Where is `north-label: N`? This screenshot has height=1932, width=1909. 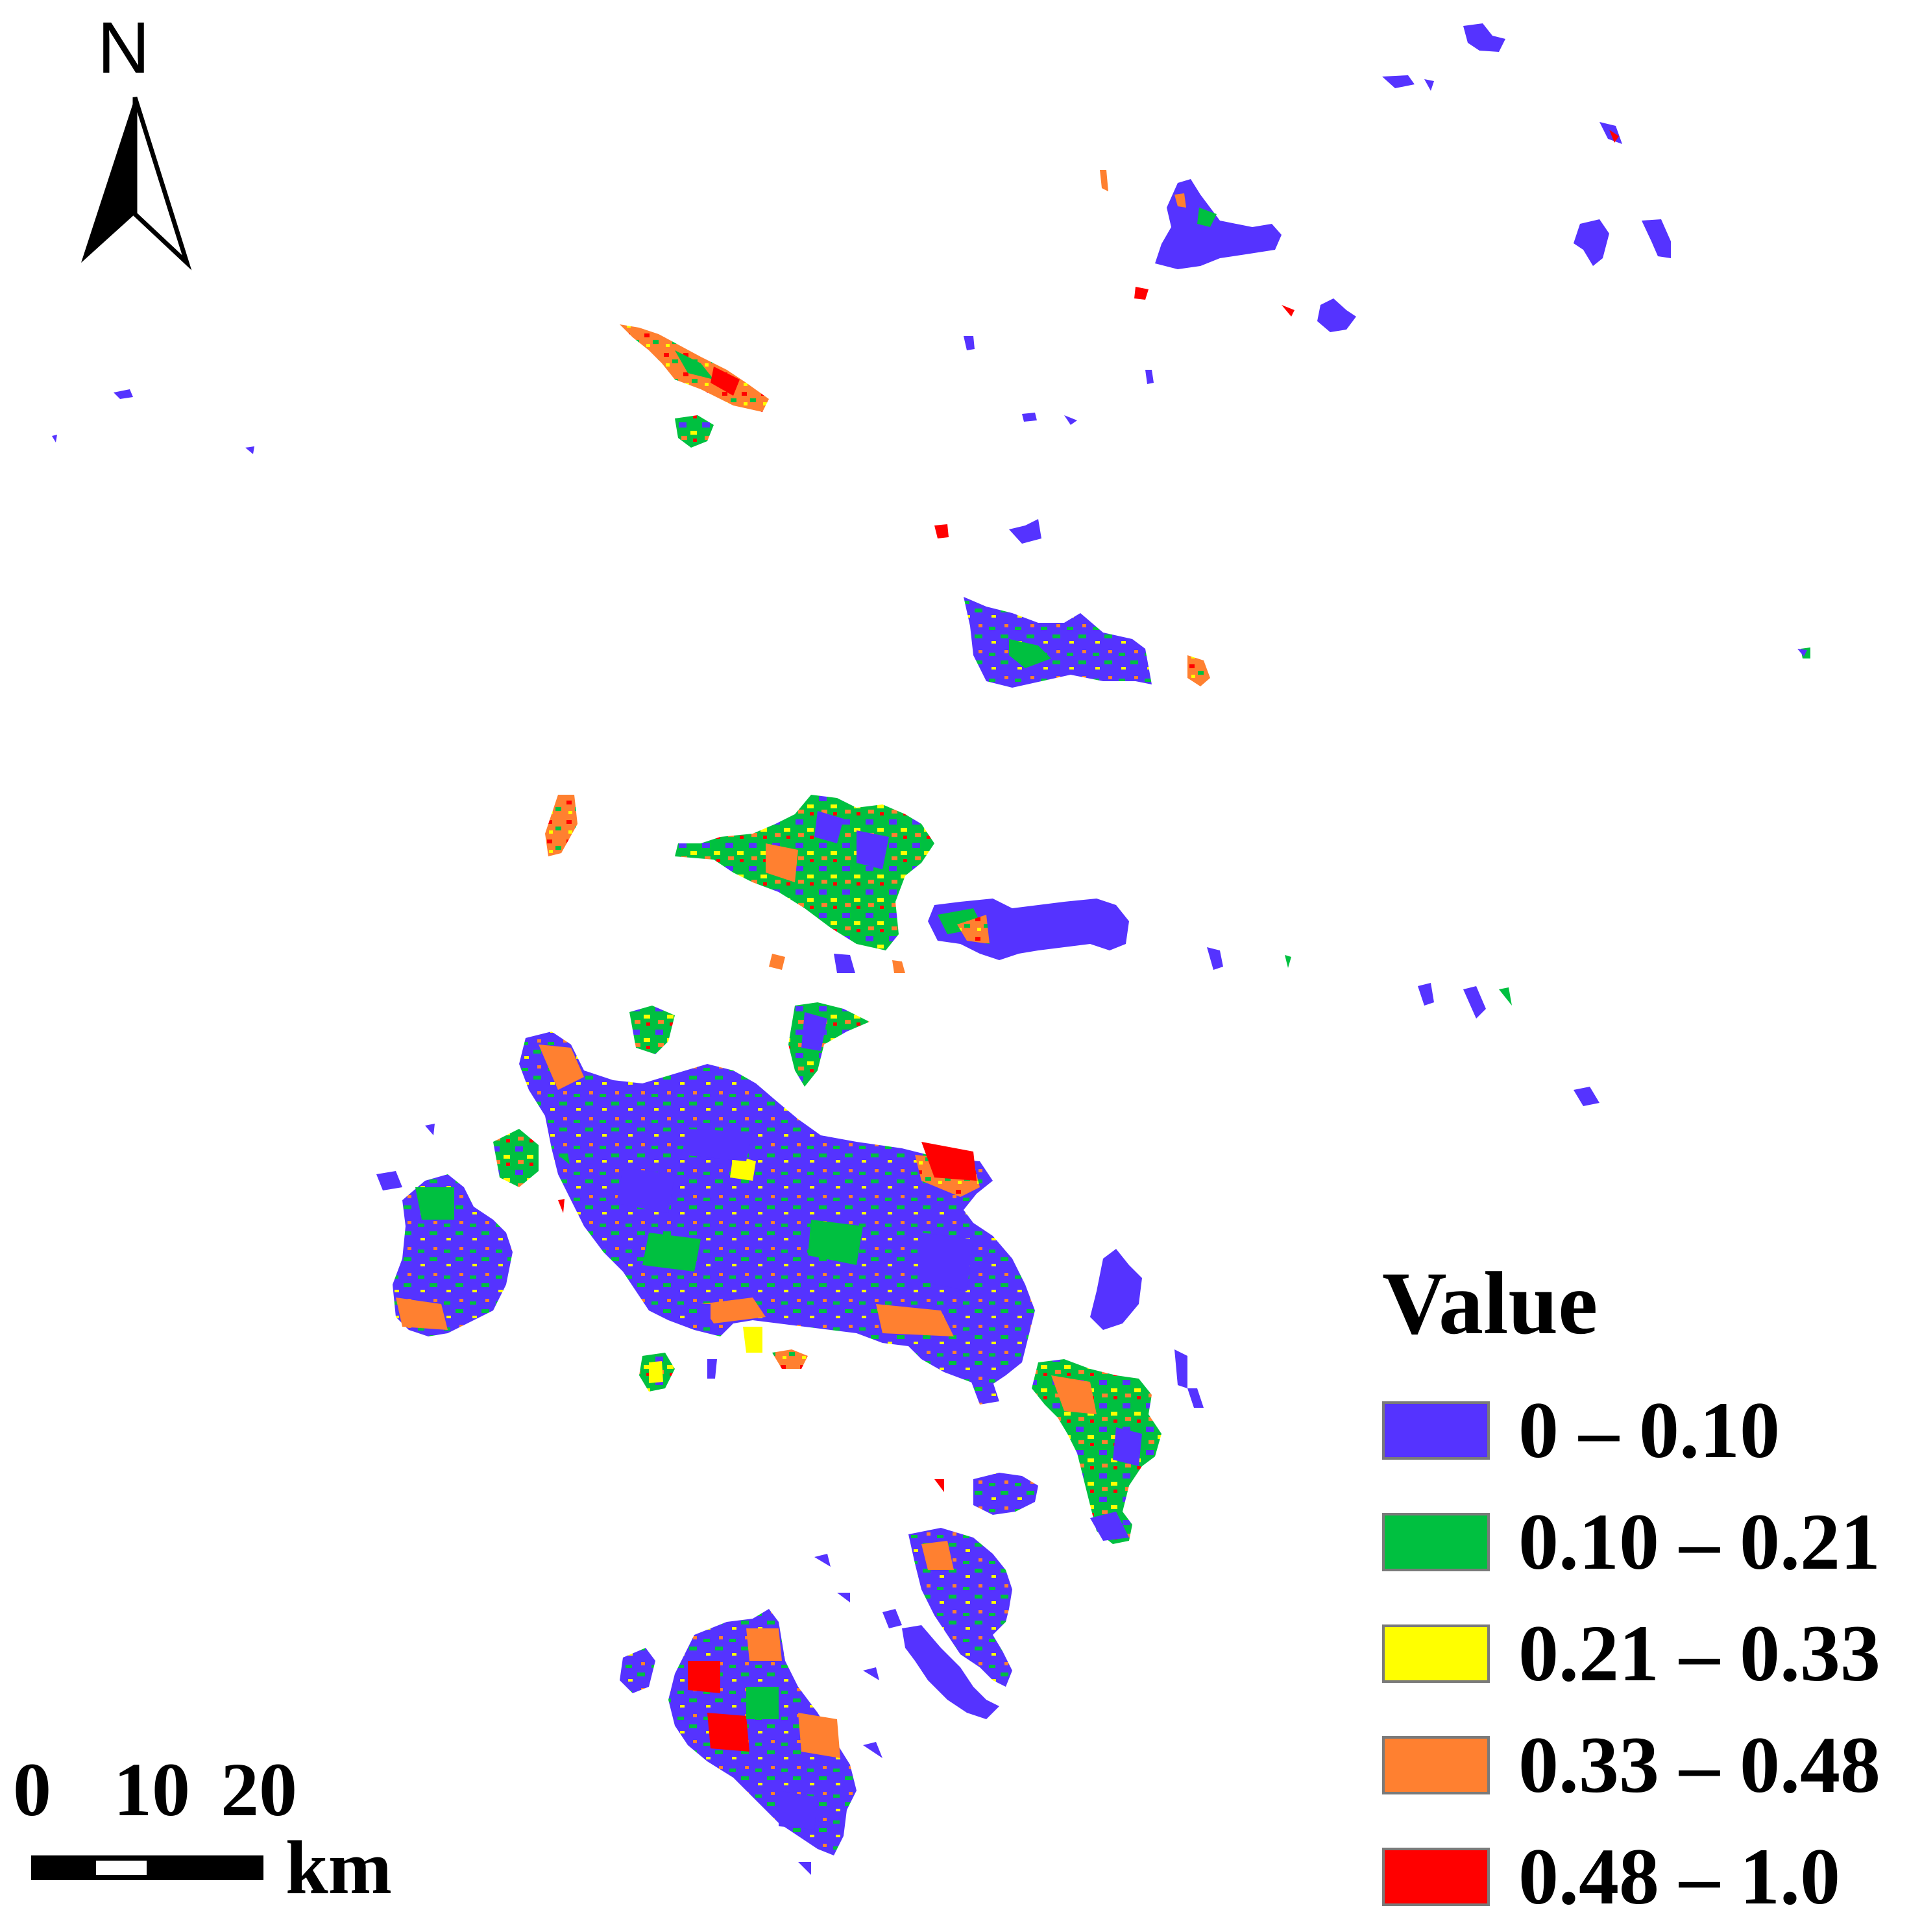
north-label: N is located at coordinates (123, 47).